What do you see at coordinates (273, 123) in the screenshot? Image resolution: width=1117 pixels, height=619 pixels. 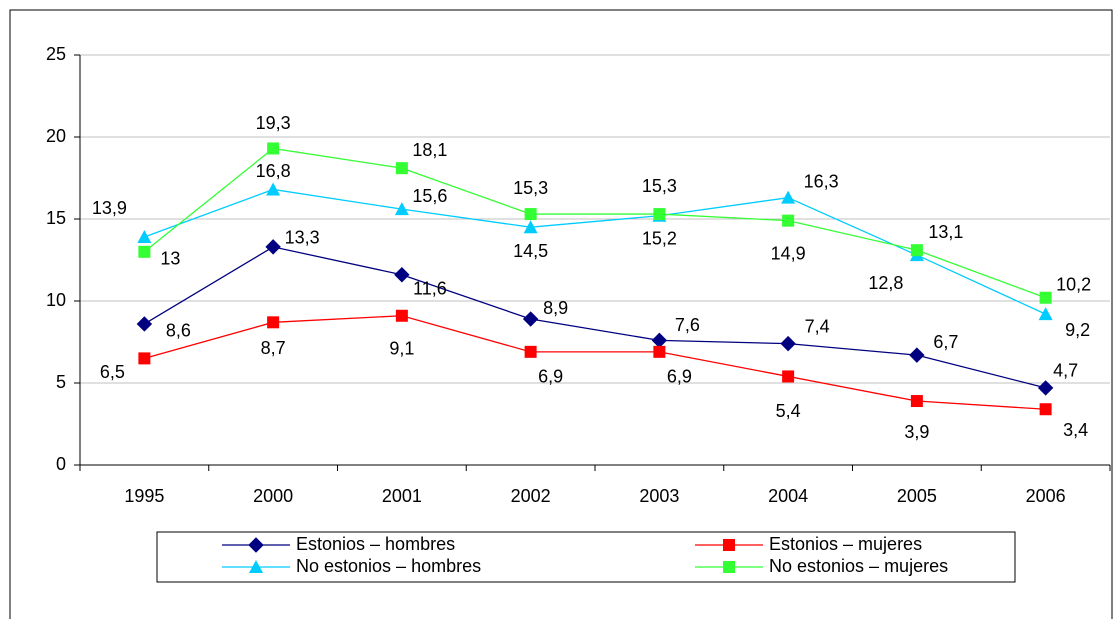 I see `data-label: 19,3` at bounding box center [273, 123].